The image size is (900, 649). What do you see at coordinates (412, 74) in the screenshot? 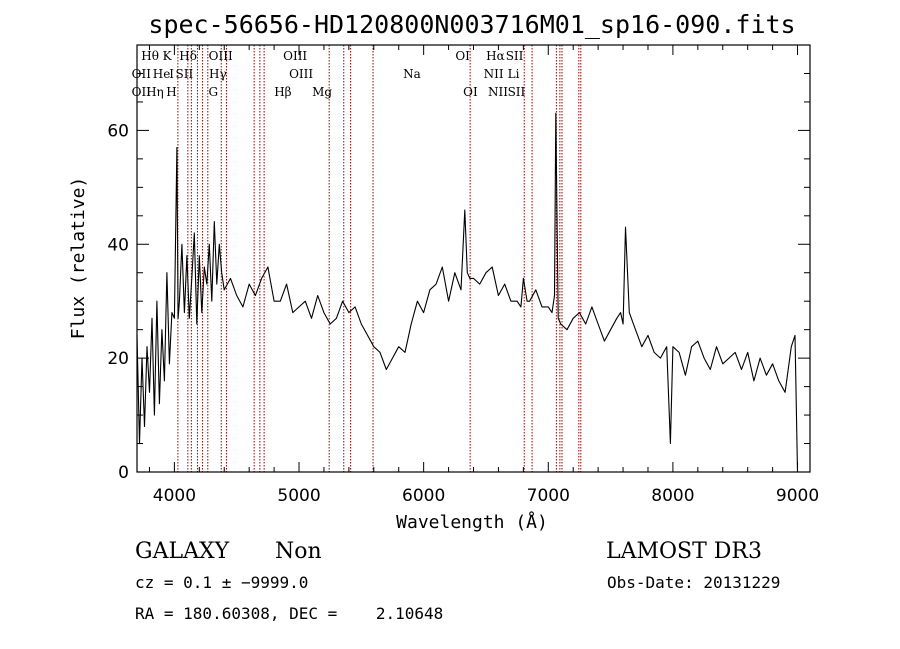
I see `line-label-17: Na` at bounding box center [412, 74].